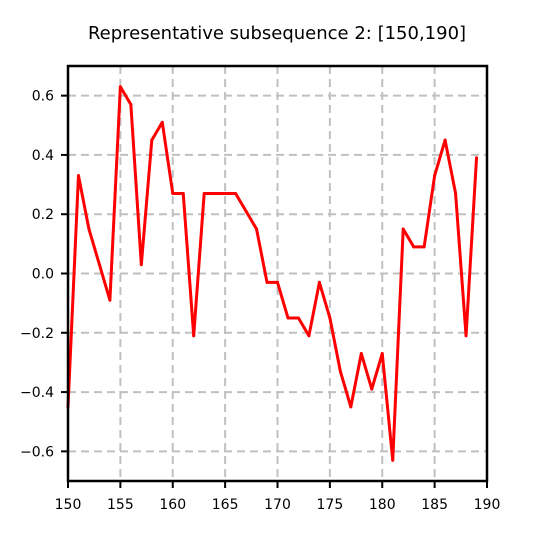  I want to click on x-tick-label: 170, so click(277, 505).